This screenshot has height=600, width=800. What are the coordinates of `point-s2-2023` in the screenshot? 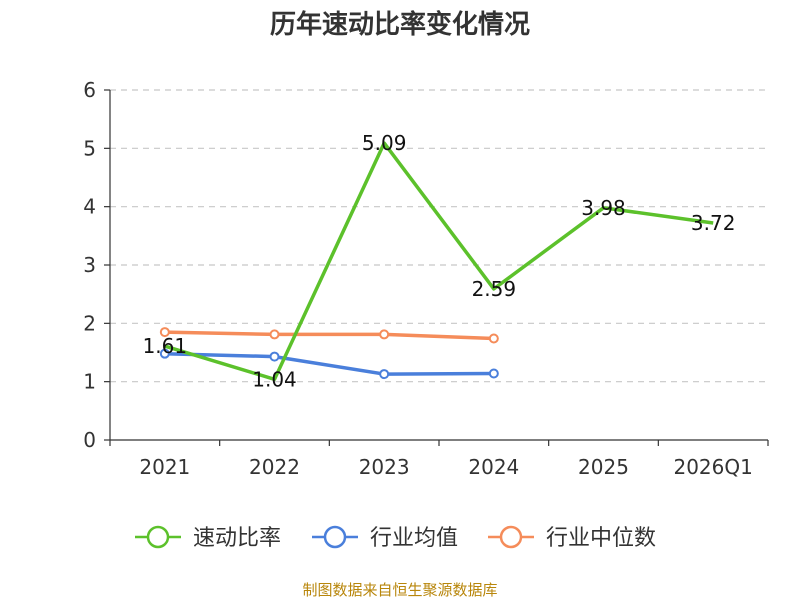 It's located at (384, 334).